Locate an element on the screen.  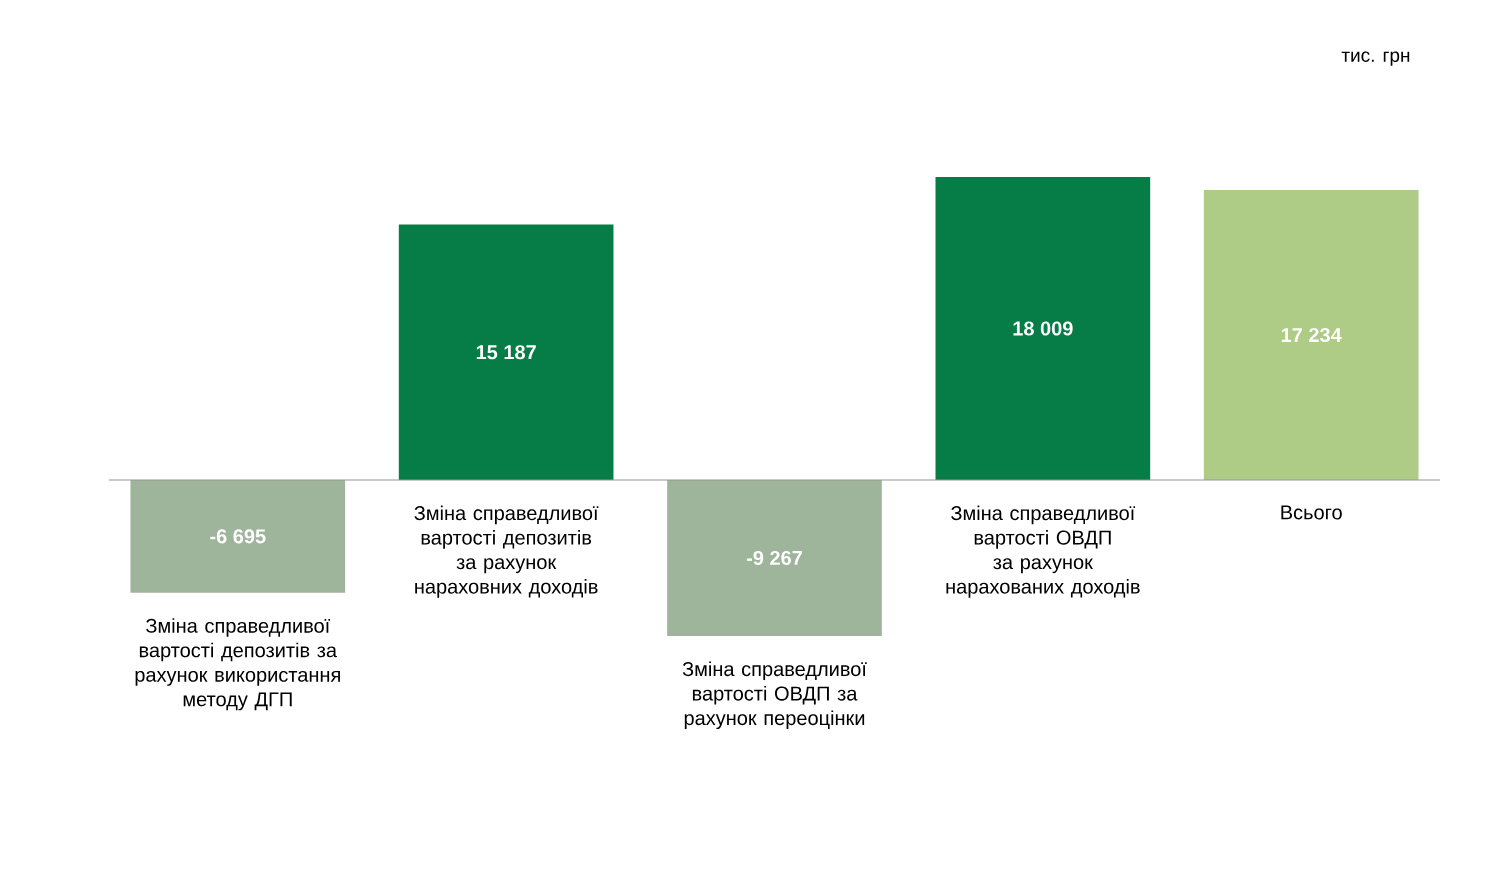
x-tick-label: Зміна справедливої вартості ОВДП за рахунок переоцінки is located at coordinates (774, 695).